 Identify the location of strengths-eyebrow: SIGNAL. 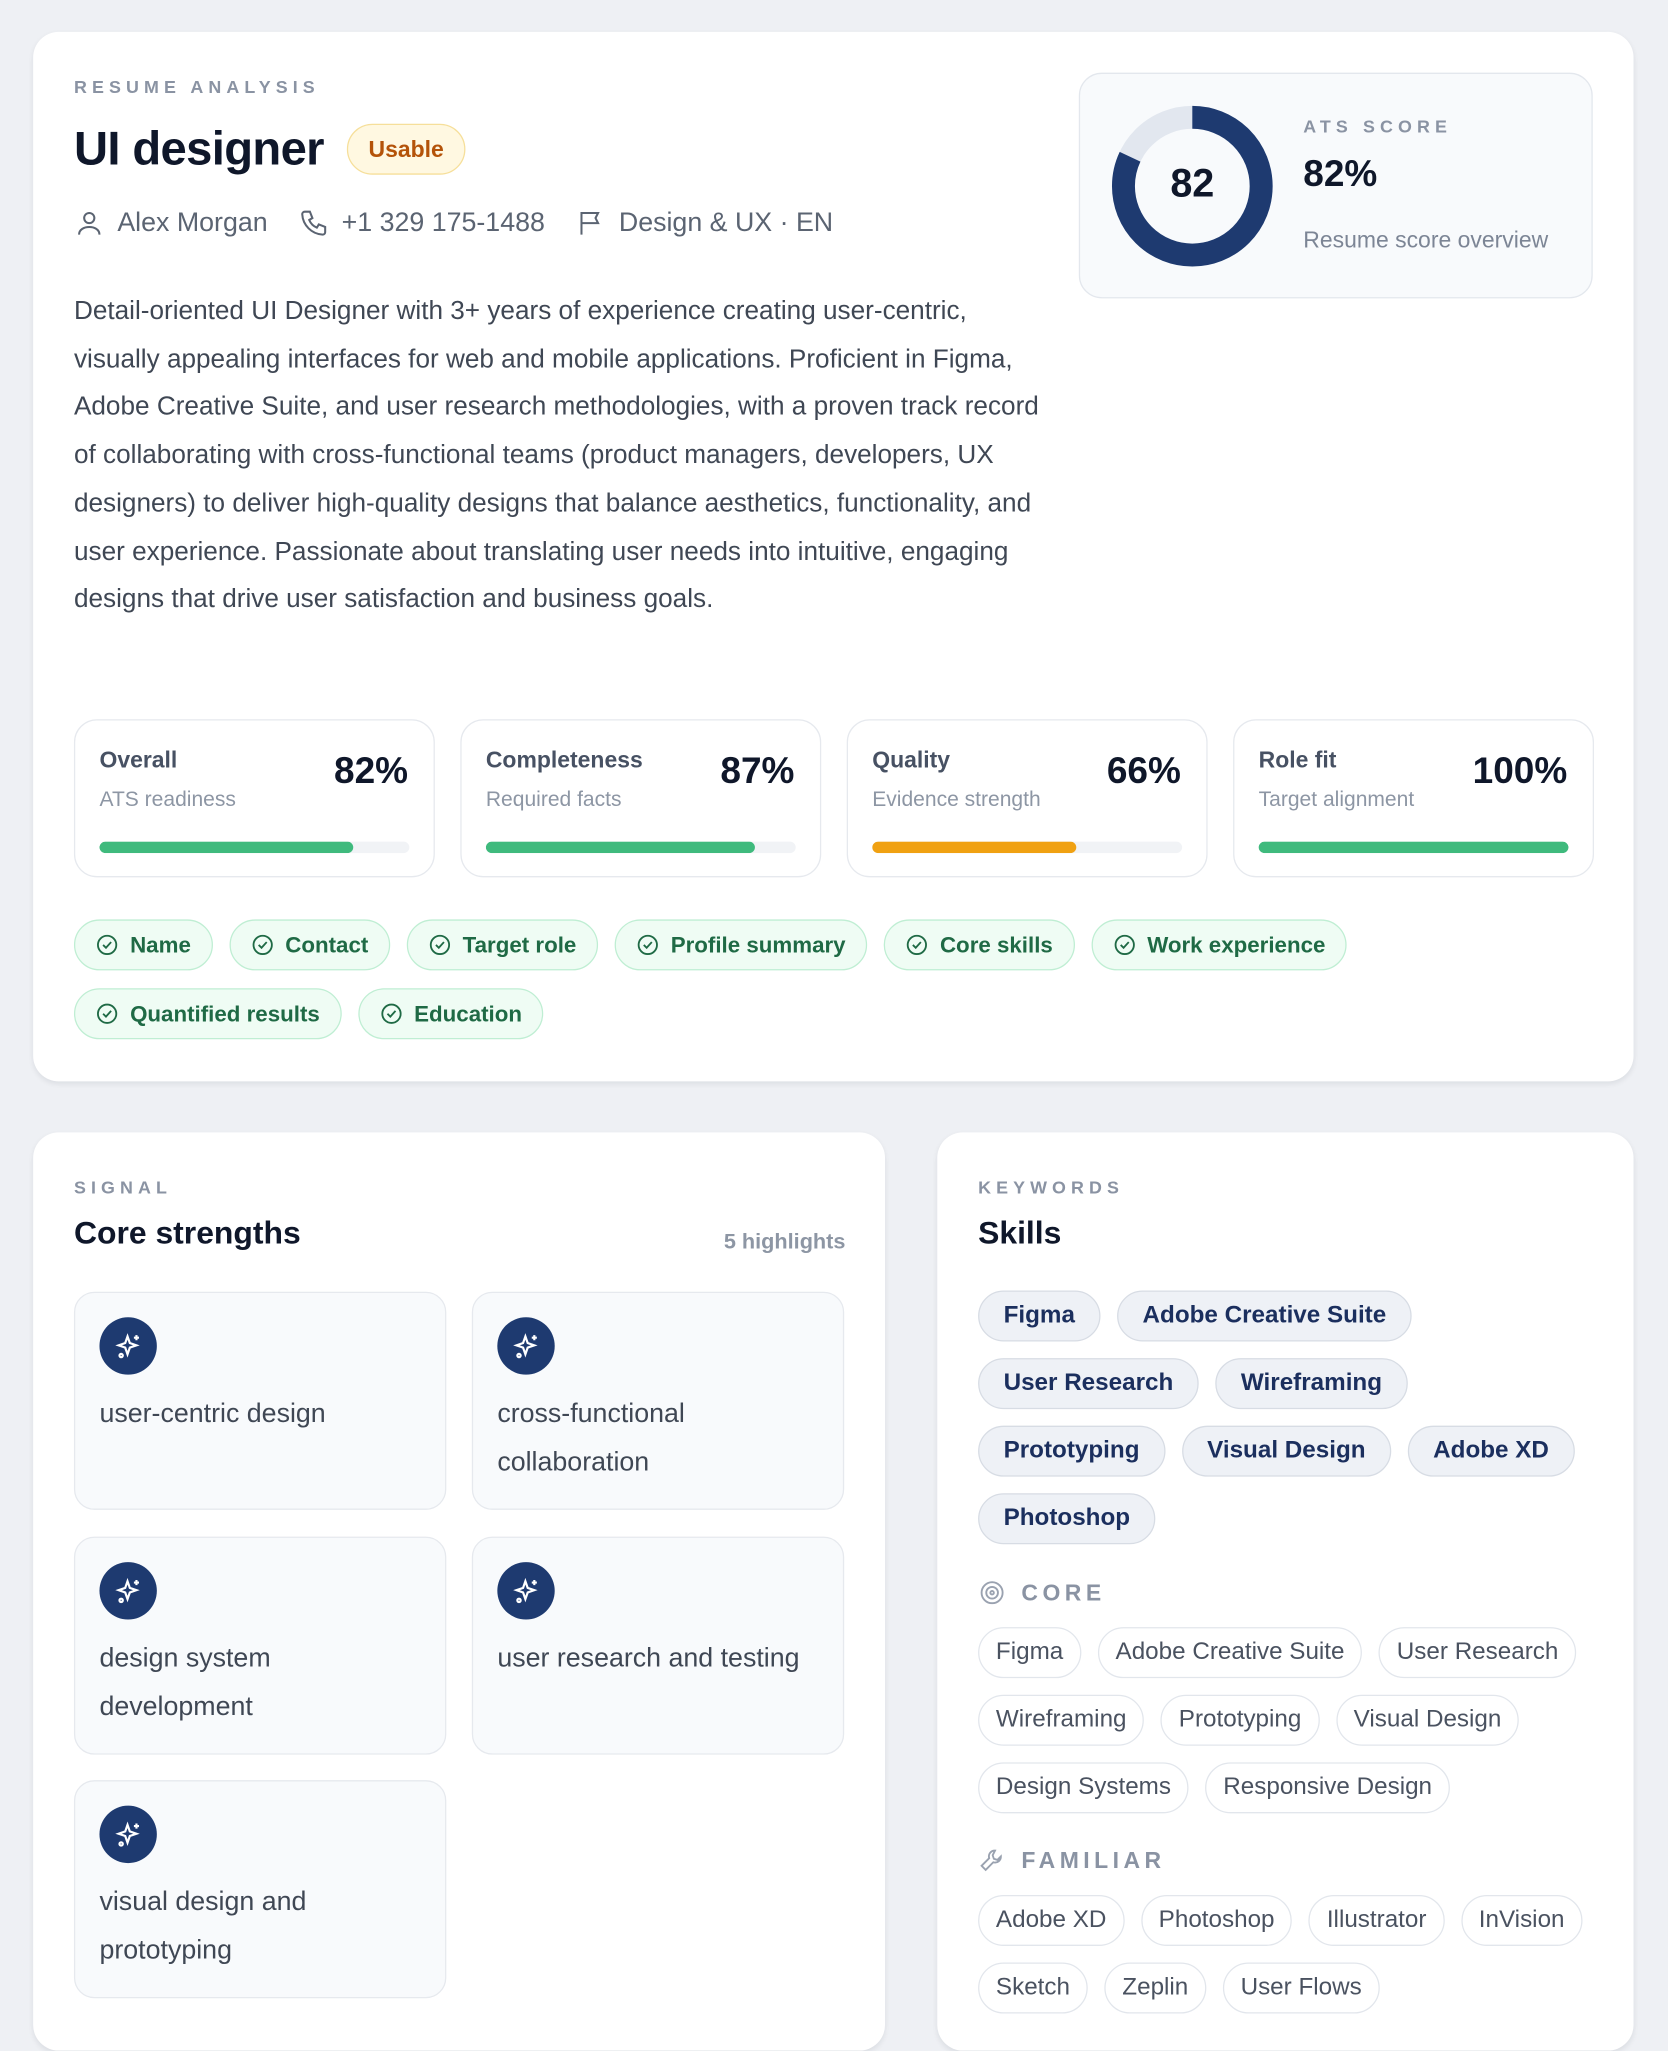
(123, 1187).